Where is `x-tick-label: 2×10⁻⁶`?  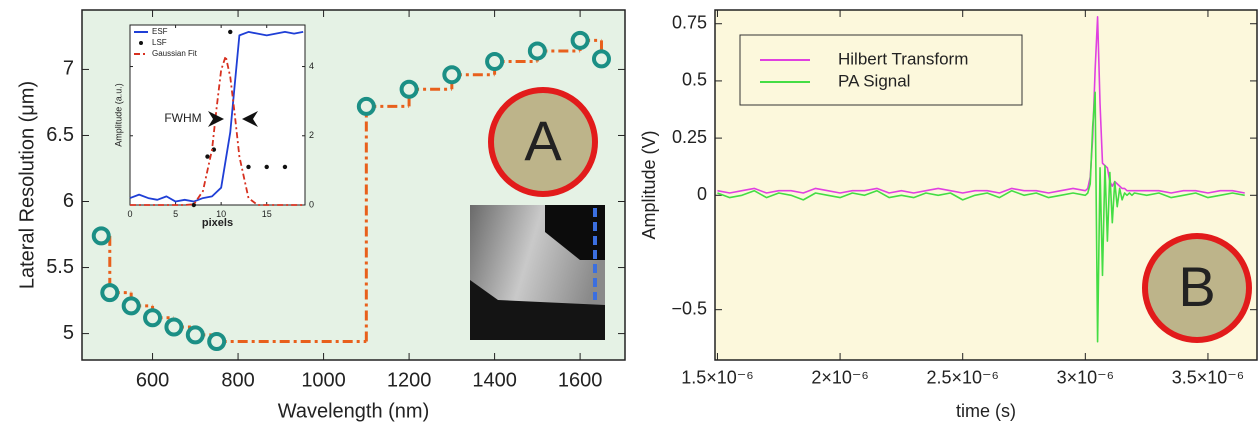 x-tick-label: 2×10⁻⁶ is located at coordinates (839, 378).